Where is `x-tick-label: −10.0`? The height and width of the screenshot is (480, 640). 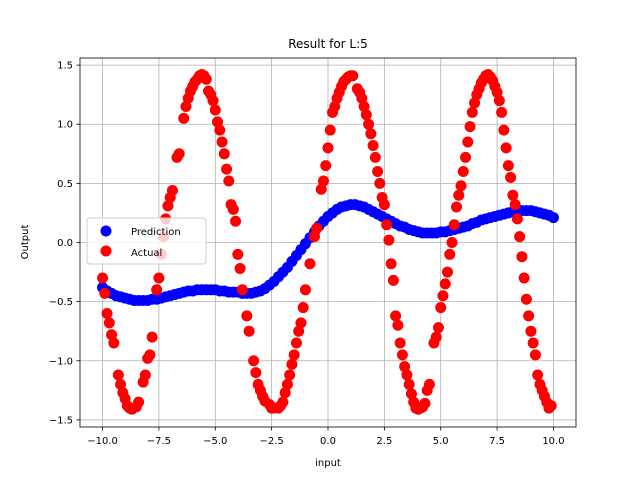
x-tick-label: −10.0 is located at coordinates (102, 441).